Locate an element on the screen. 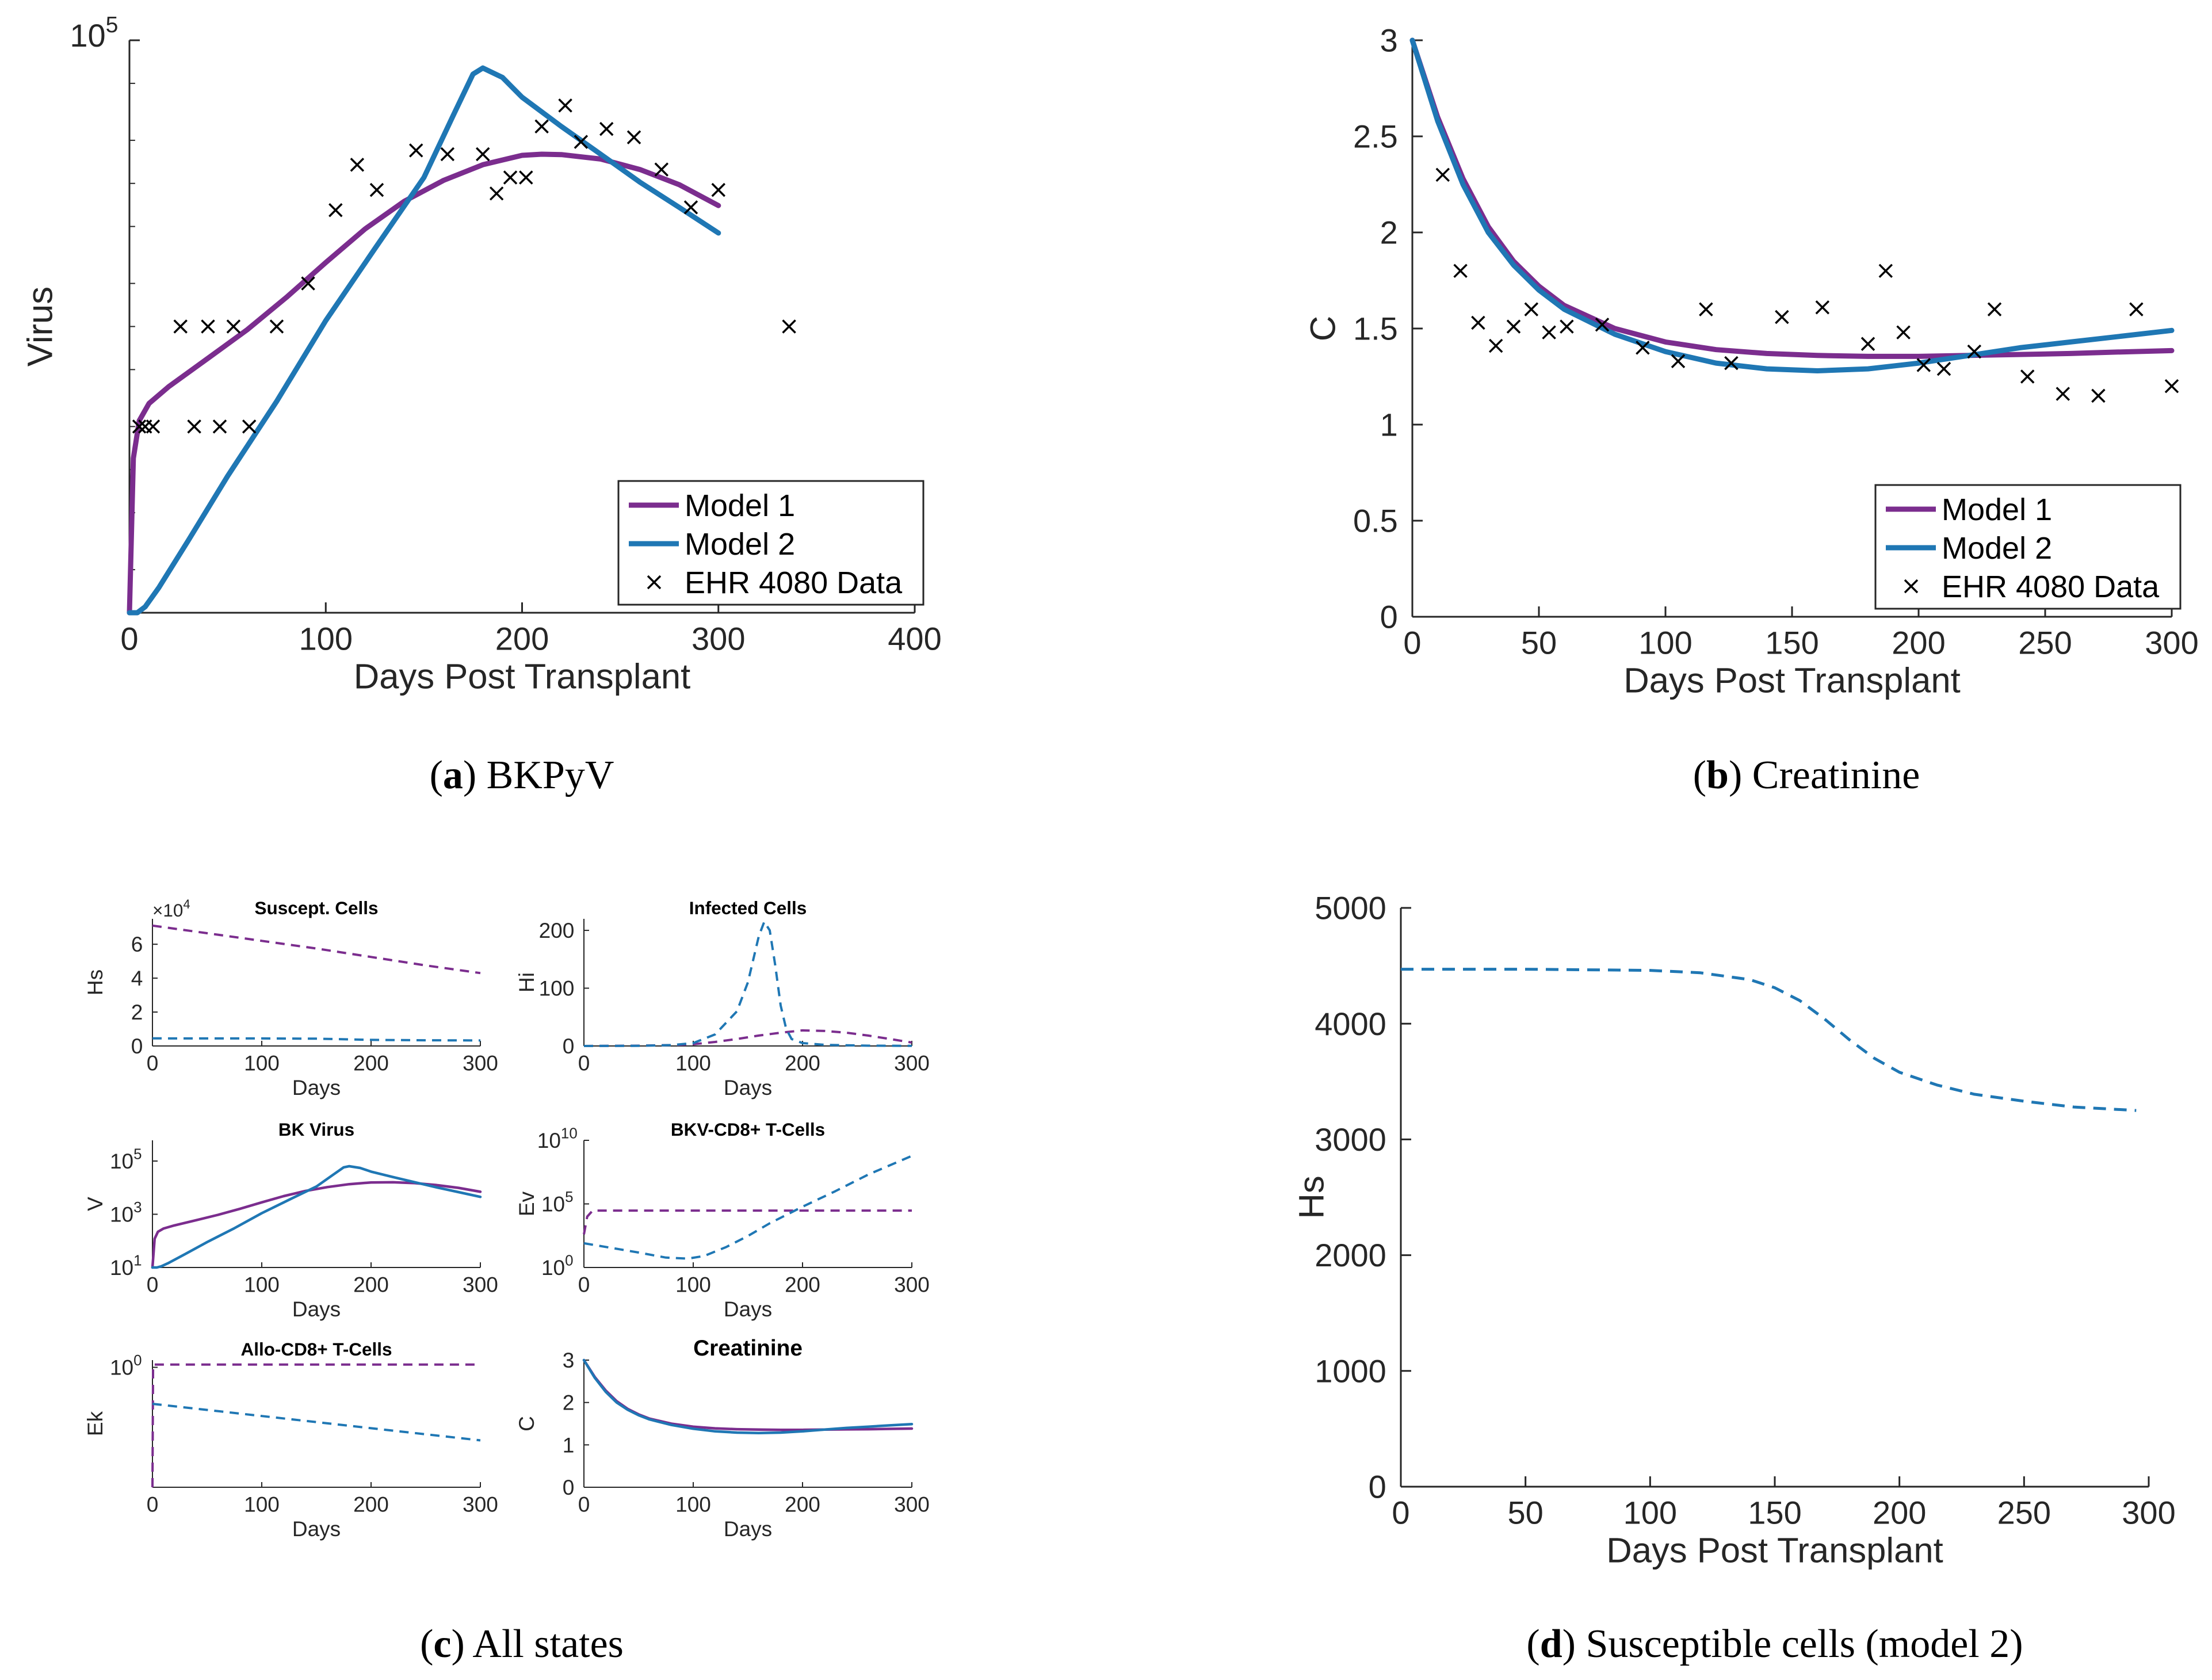  y-axis-label: Hi is located at coordinates (526, 982).